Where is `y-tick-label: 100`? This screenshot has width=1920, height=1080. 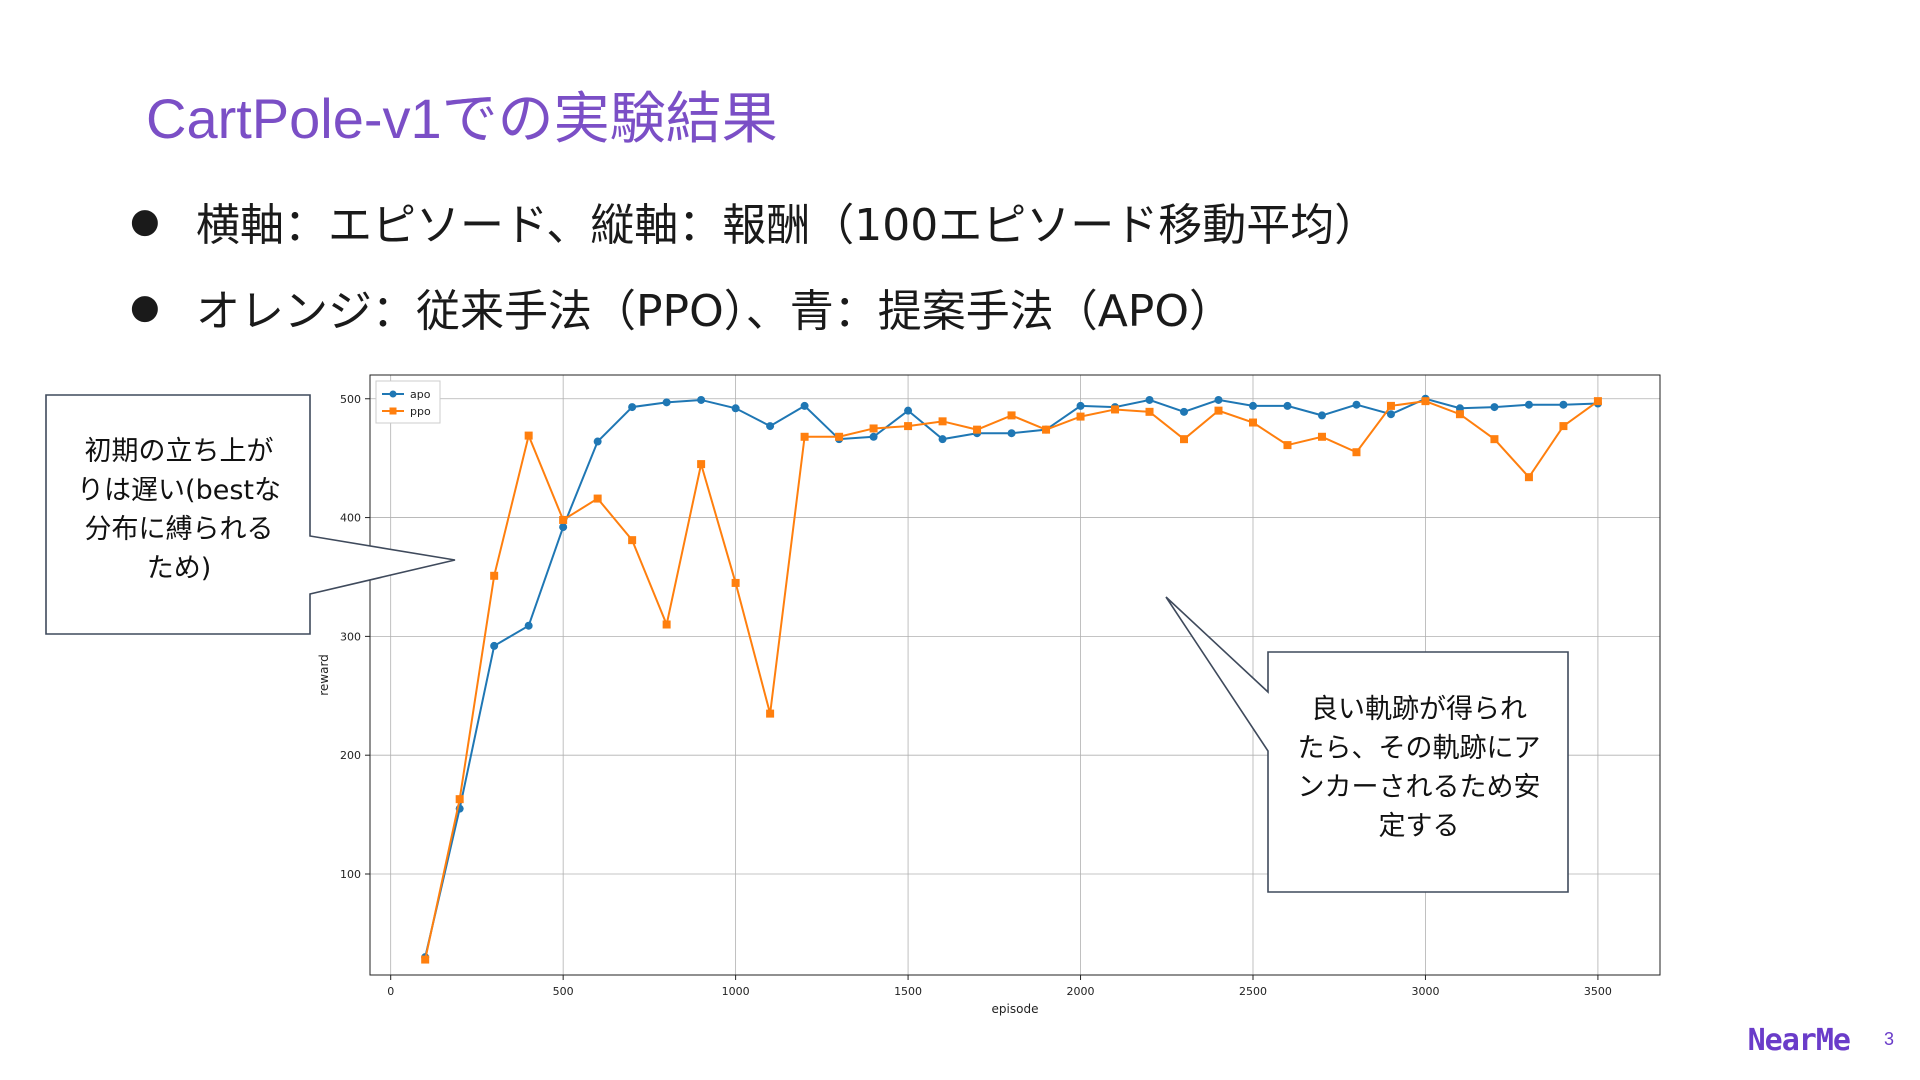
y-tick-label: 100 is located at coordinates (350, 874).